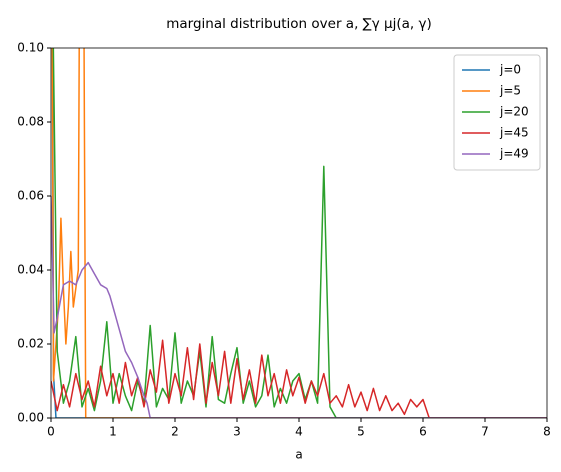 The height and width of the screenshot is (472, 561). Describe the element at coordinates (237, 432) in the screenshot. I see `x-tick-label: 3` at that location.